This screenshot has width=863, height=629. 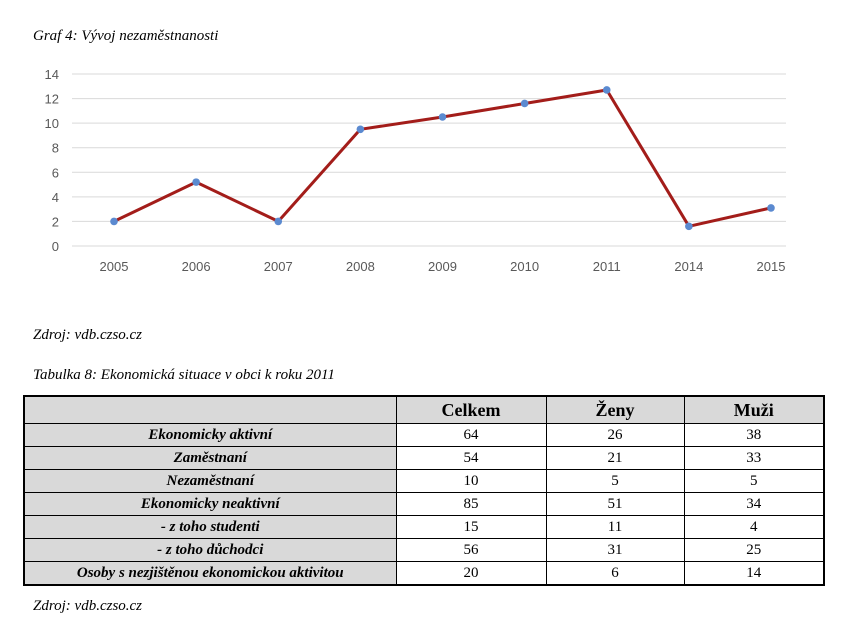 I want to click on cell-celkem: 54, so click(x=471, y=458).